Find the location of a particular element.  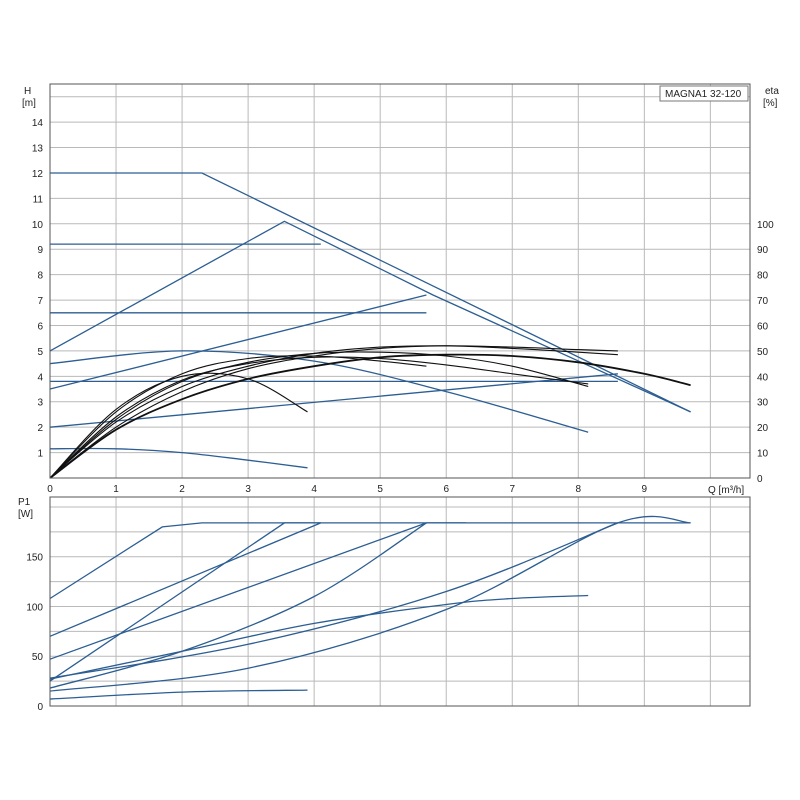

x-tick-label: 6 is located at coordinates (446, 489).